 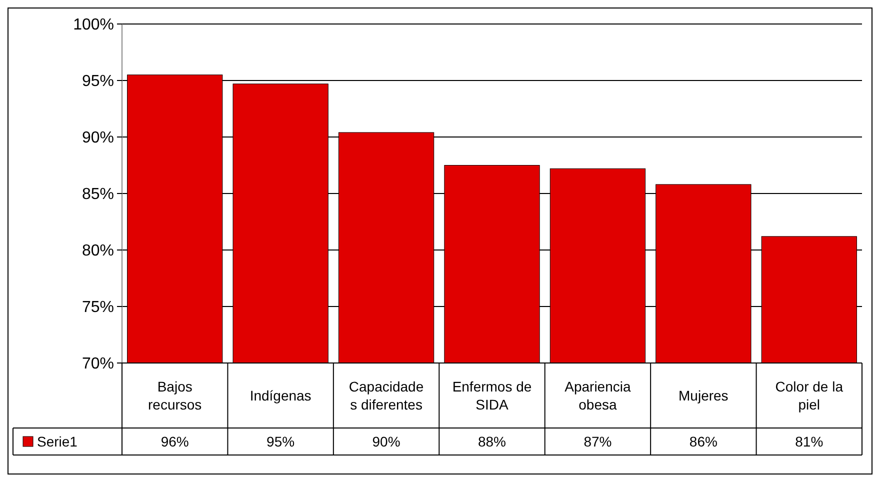 I want to click on y-tick-label: 90%, so click(x=98, y=138).